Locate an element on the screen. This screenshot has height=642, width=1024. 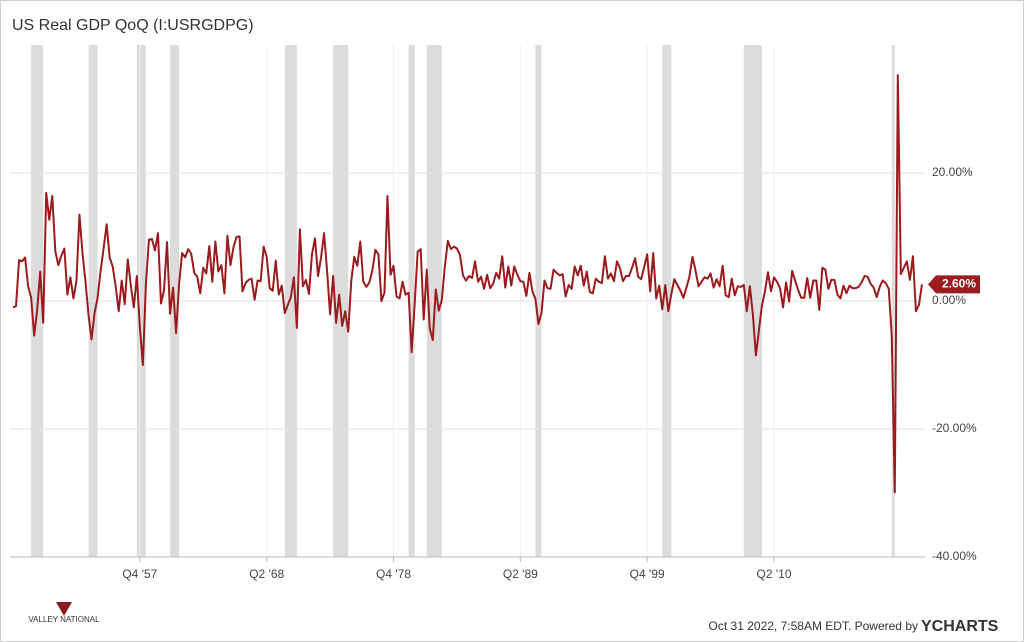
x-tick-label: Q2 '89 is located at coordinates (520, 574).